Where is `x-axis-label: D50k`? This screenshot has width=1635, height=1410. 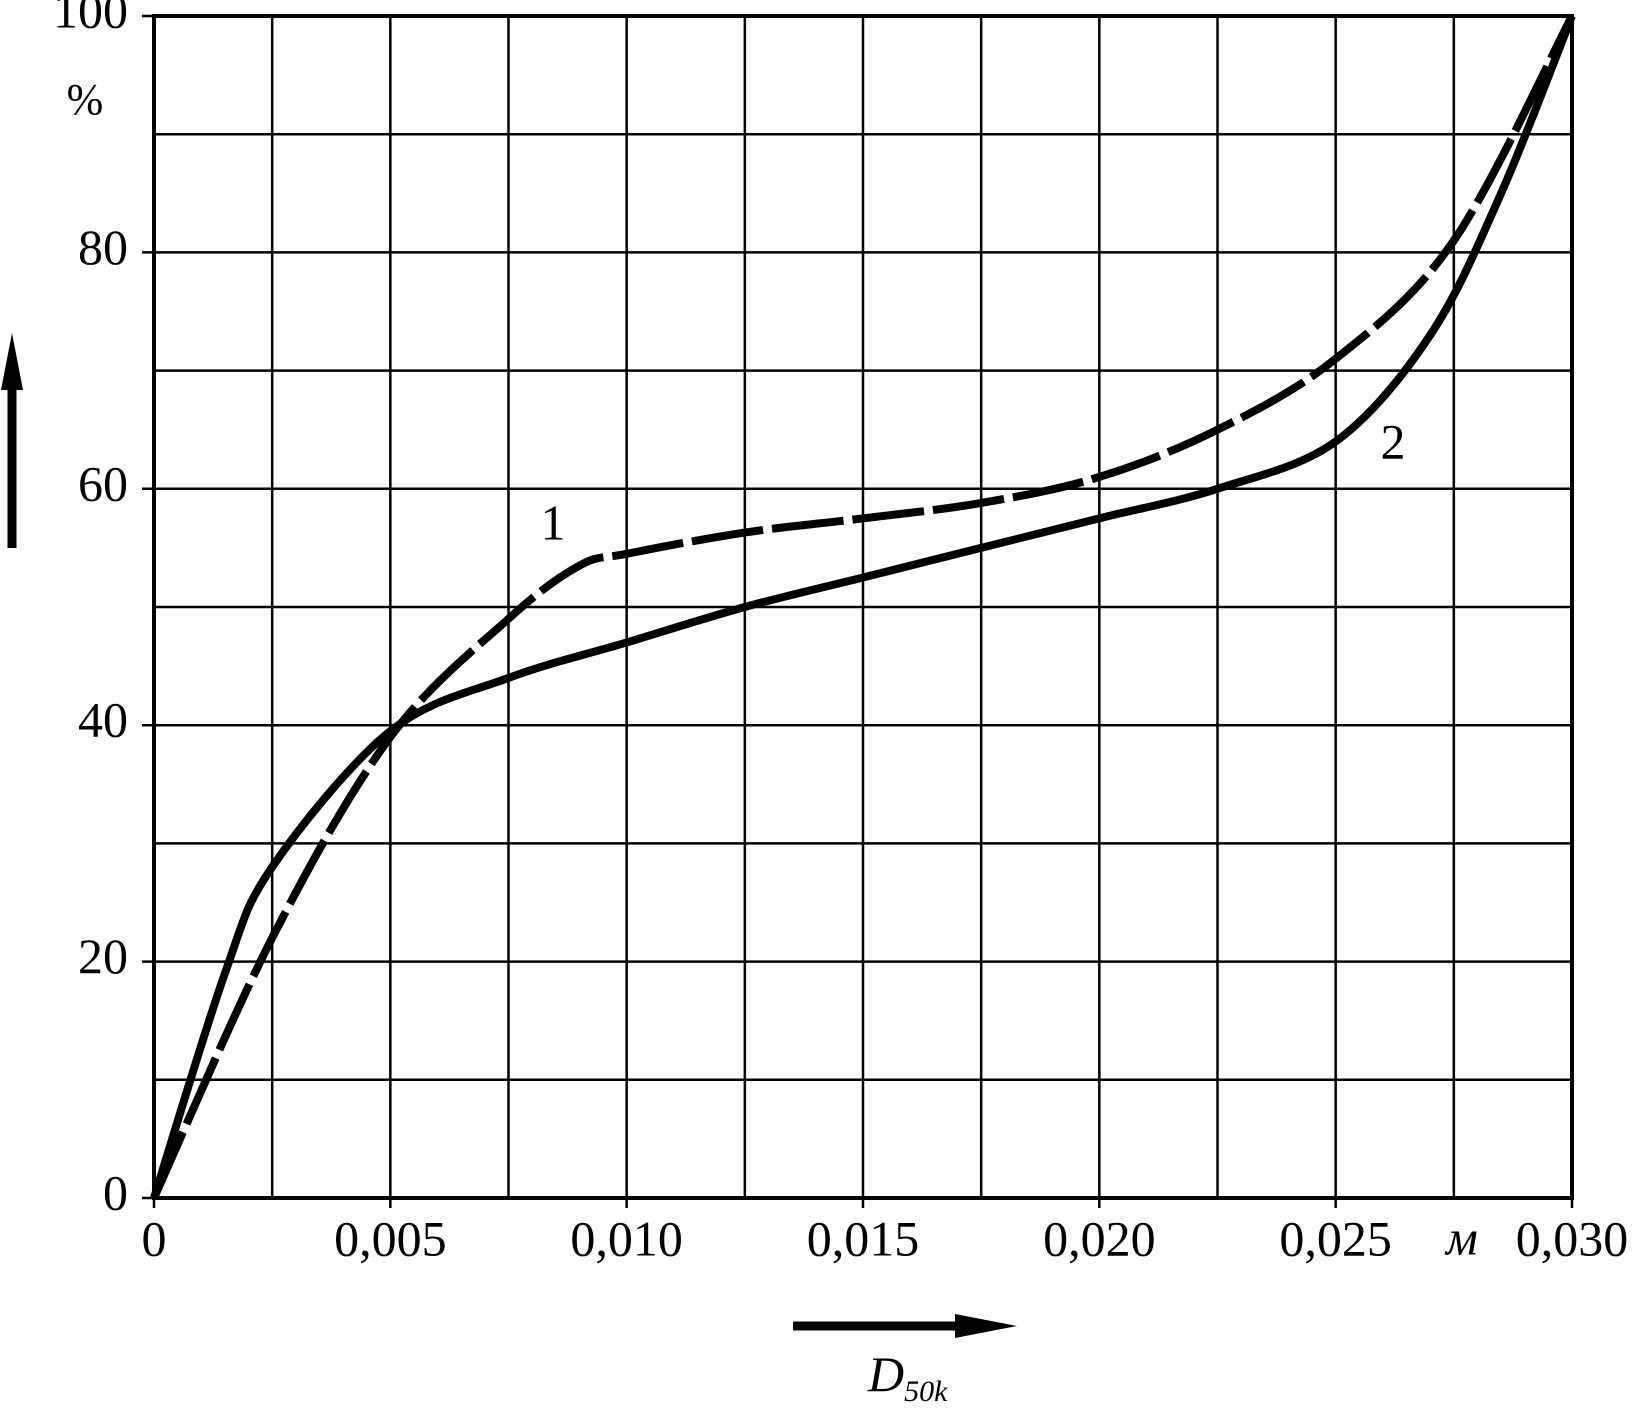 x-axis-label: D50k is located at coordinates (907, 1376).